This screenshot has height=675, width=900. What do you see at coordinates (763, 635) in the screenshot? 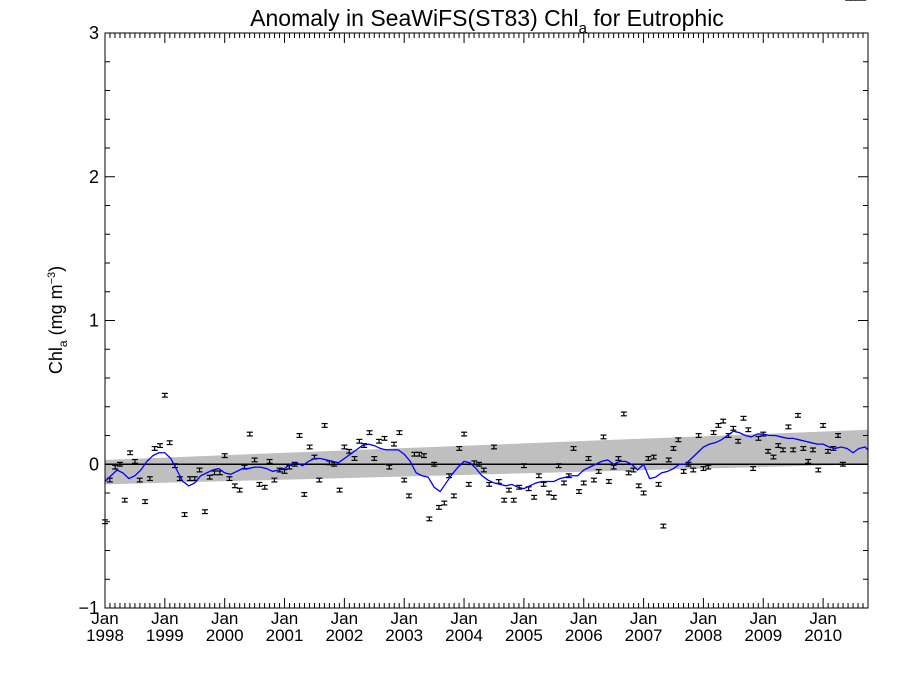
I see `x-tick-label-year: 2009` at bounding box center [763, 635].